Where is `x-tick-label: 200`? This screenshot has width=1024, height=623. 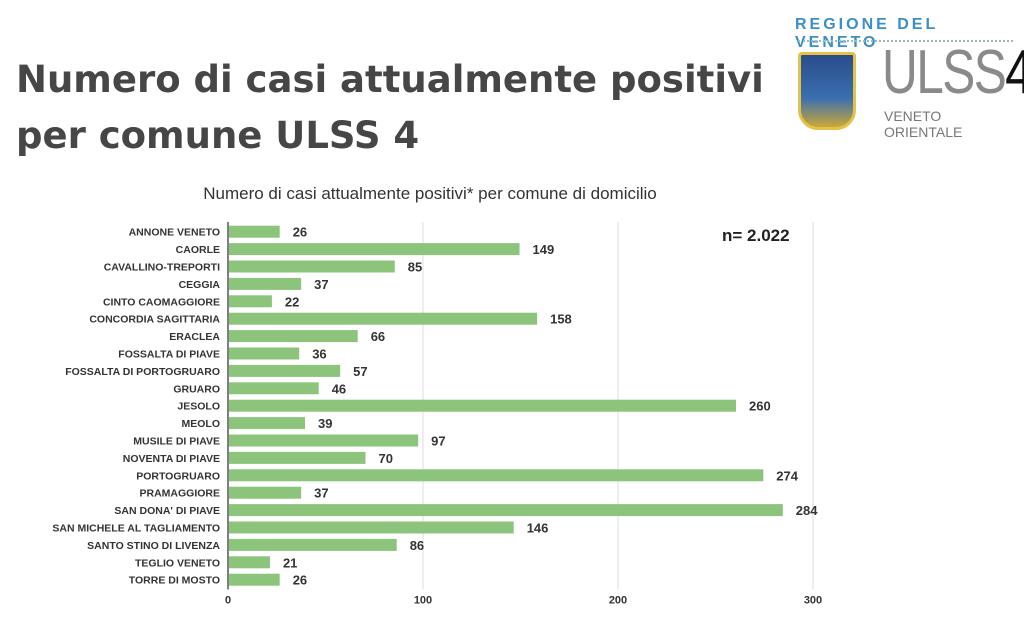
x-tick-label: 200 is located at coordinates (618, 600).